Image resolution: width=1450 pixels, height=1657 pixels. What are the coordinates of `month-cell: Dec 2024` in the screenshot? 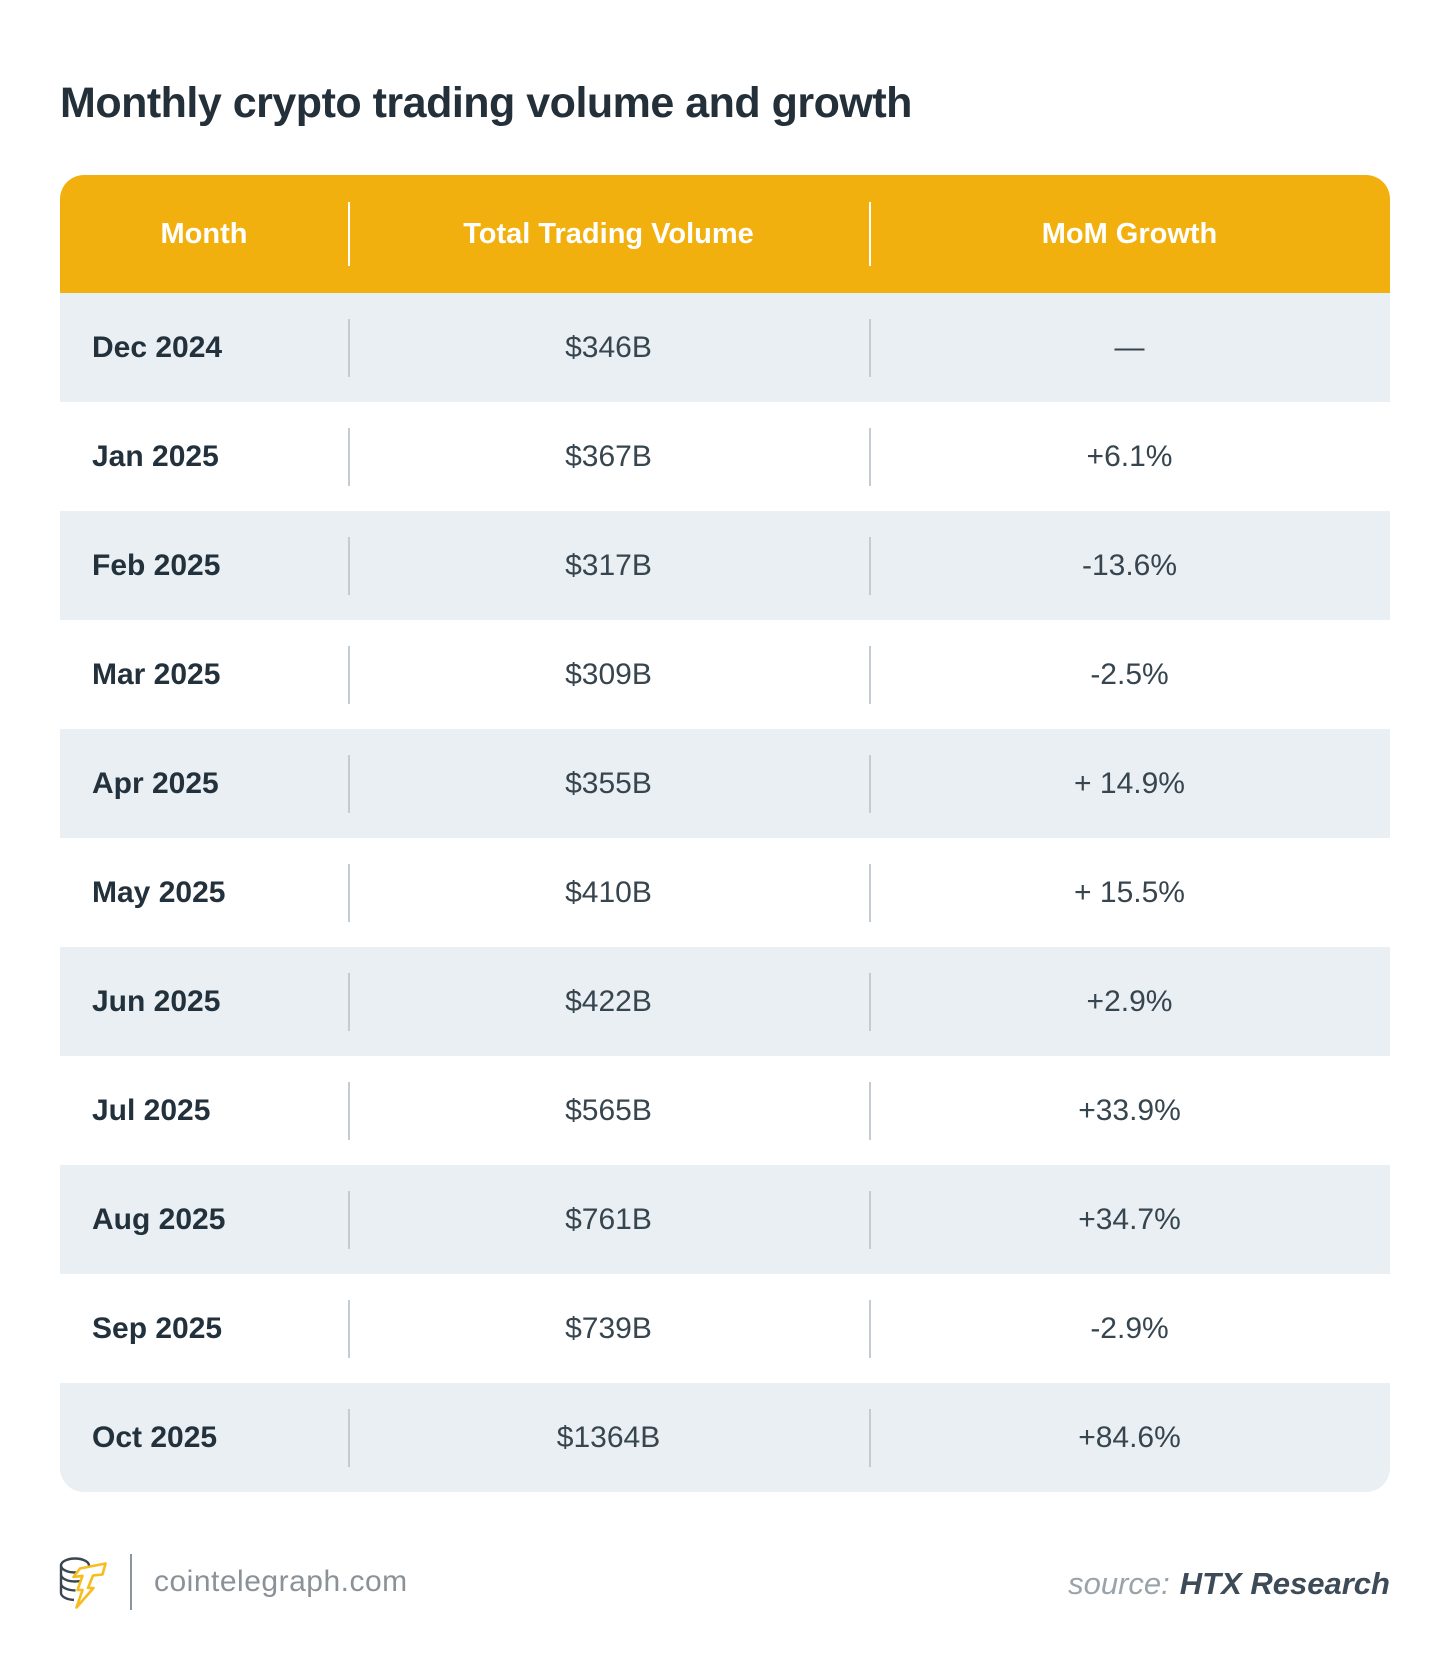 It's located at (157, 347).